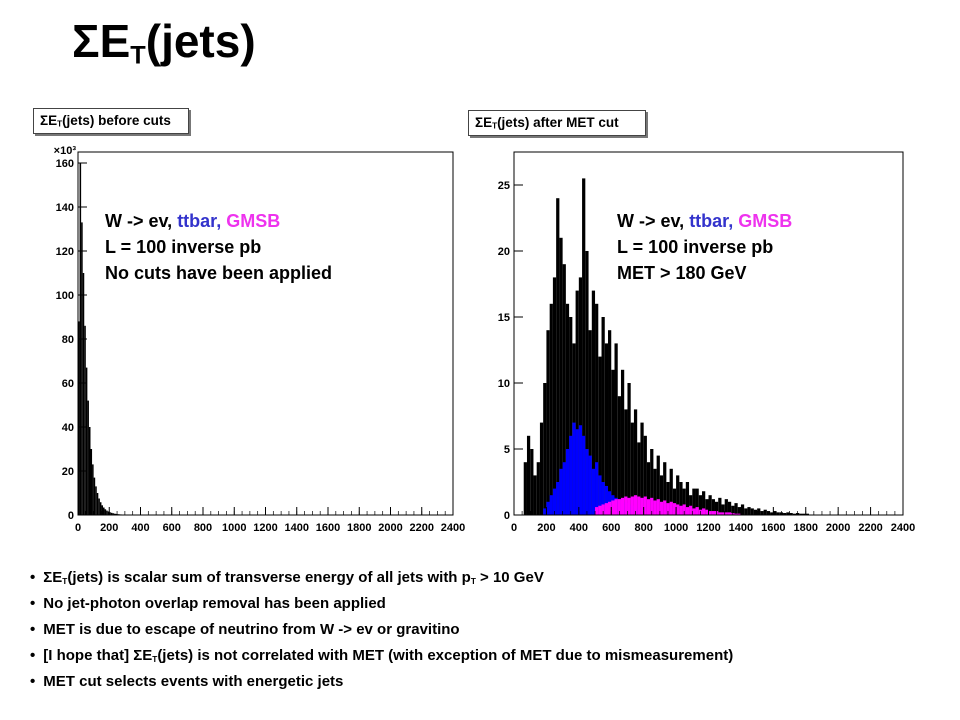  What do you see at coordinates (68, 428) in the screenshot?
I see `y-tick-label: 40` at bounding box center [68, 428].